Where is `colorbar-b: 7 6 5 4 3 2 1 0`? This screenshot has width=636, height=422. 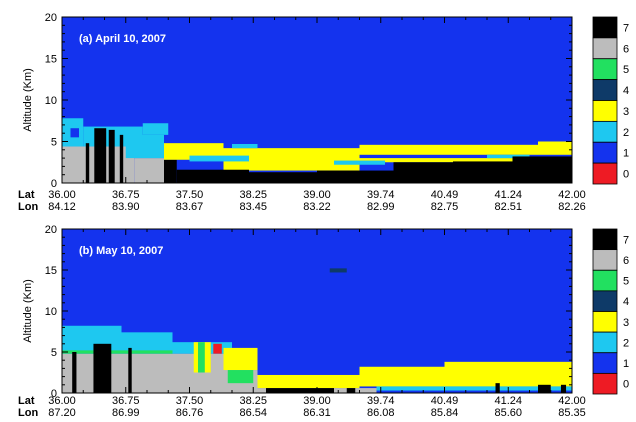 colorbar-b: 7 6 5 4 3 2 1 0 is located at coordinates (610, 311).